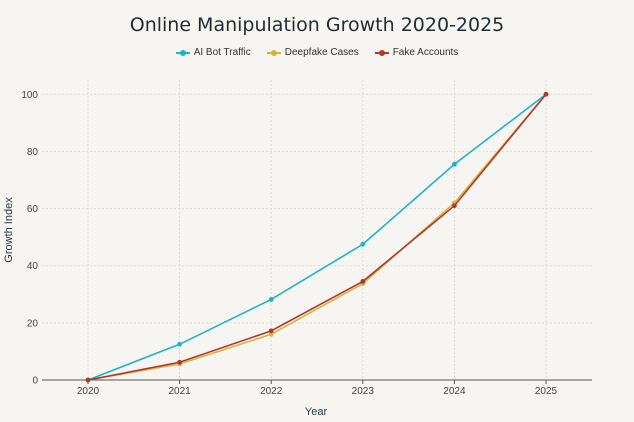  Describe the element at coordinates (33, 209) in the screenshot. I see `y-tick-label: 60` at that location.